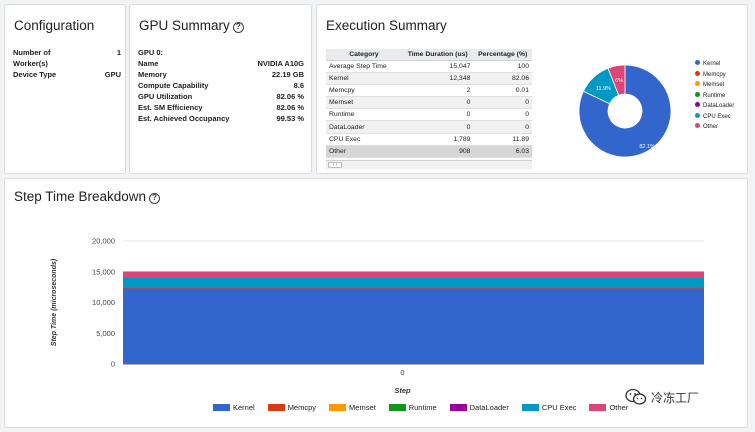 This screenshot has width=755, height=432. Describe the element at coordinates (413, 326) in the screenshot. I see `area-series-kernel` at that location.